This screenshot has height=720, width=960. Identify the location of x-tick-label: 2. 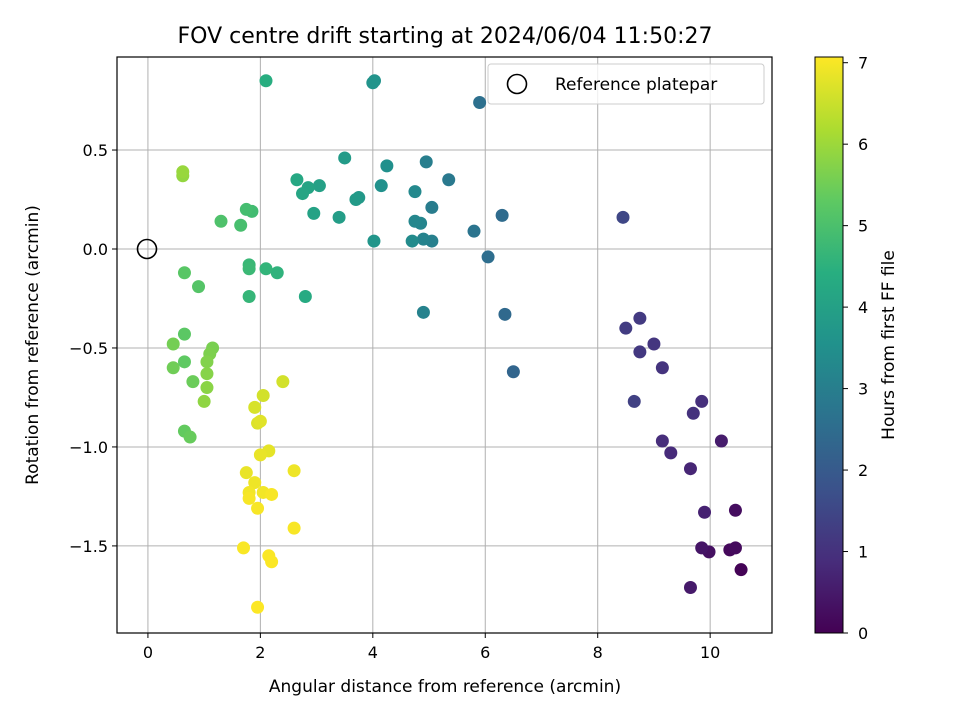
(260, 652).